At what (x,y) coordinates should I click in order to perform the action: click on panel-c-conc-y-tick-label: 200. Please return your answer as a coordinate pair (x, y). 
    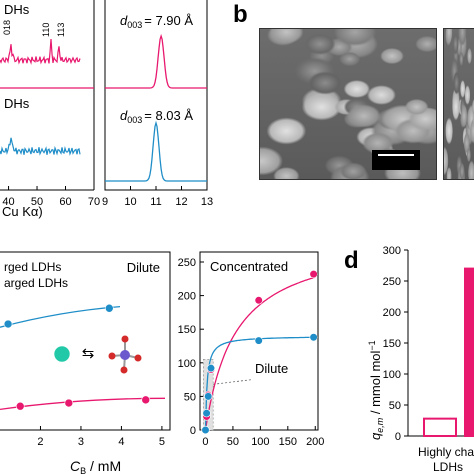
    Looking at the image, I should click on (187, 297).